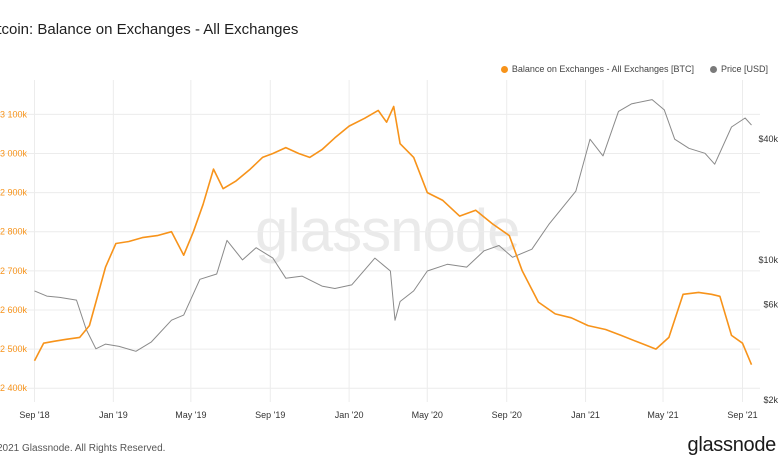 The image size is (780, 470). What do you see at coordinates (14, 114) in the screenshot?
I see `y-left-tick-label: 3 100k` at bounding box center [14, 114].